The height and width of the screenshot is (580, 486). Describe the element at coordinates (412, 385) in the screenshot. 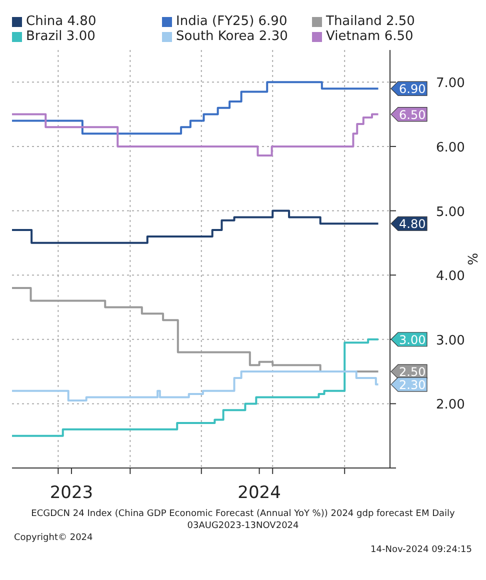

I see `data-label: 2.30` at that location.